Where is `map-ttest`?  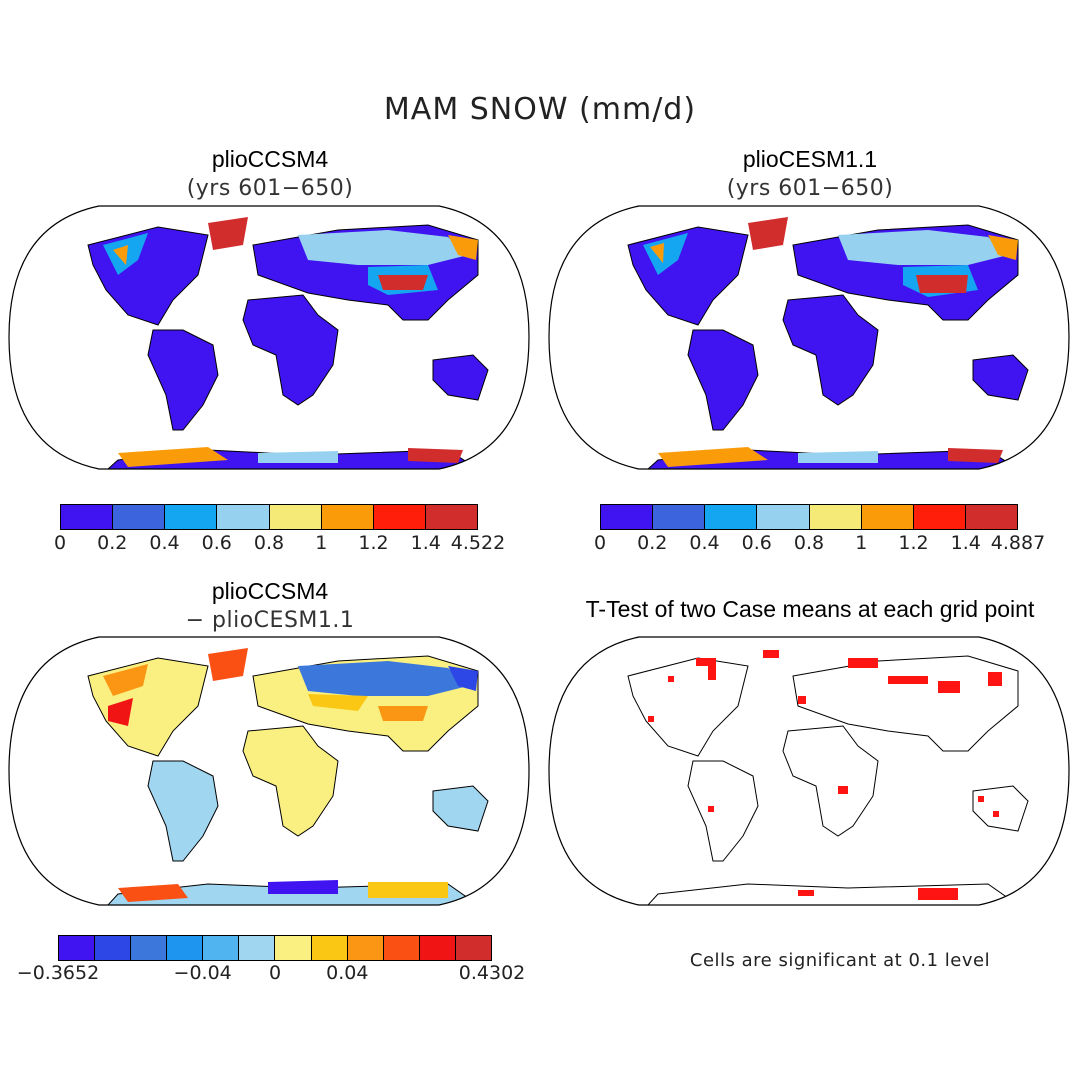
map-ttest is located at coordinates (809, 771).